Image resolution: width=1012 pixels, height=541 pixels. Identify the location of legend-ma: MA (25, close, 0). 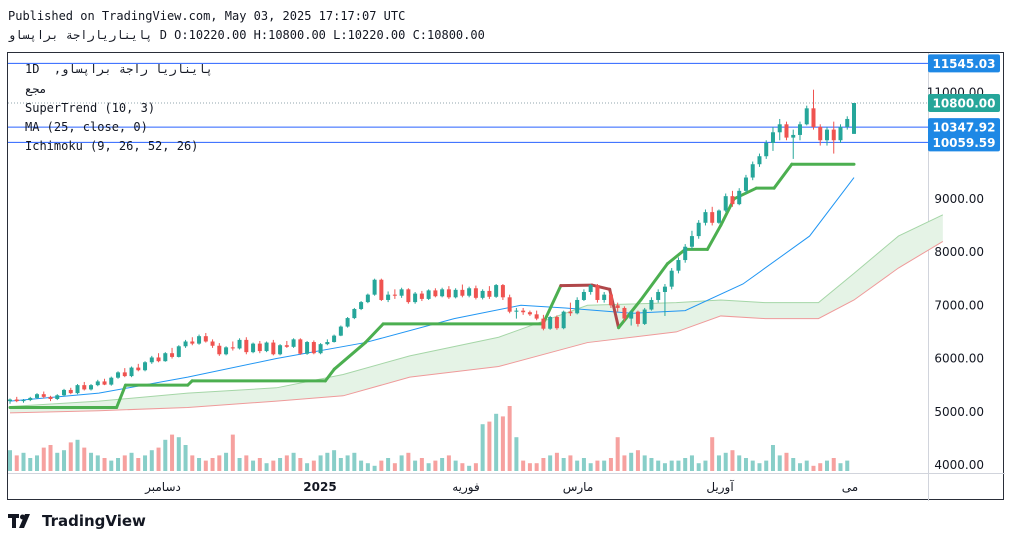
(86, 127).